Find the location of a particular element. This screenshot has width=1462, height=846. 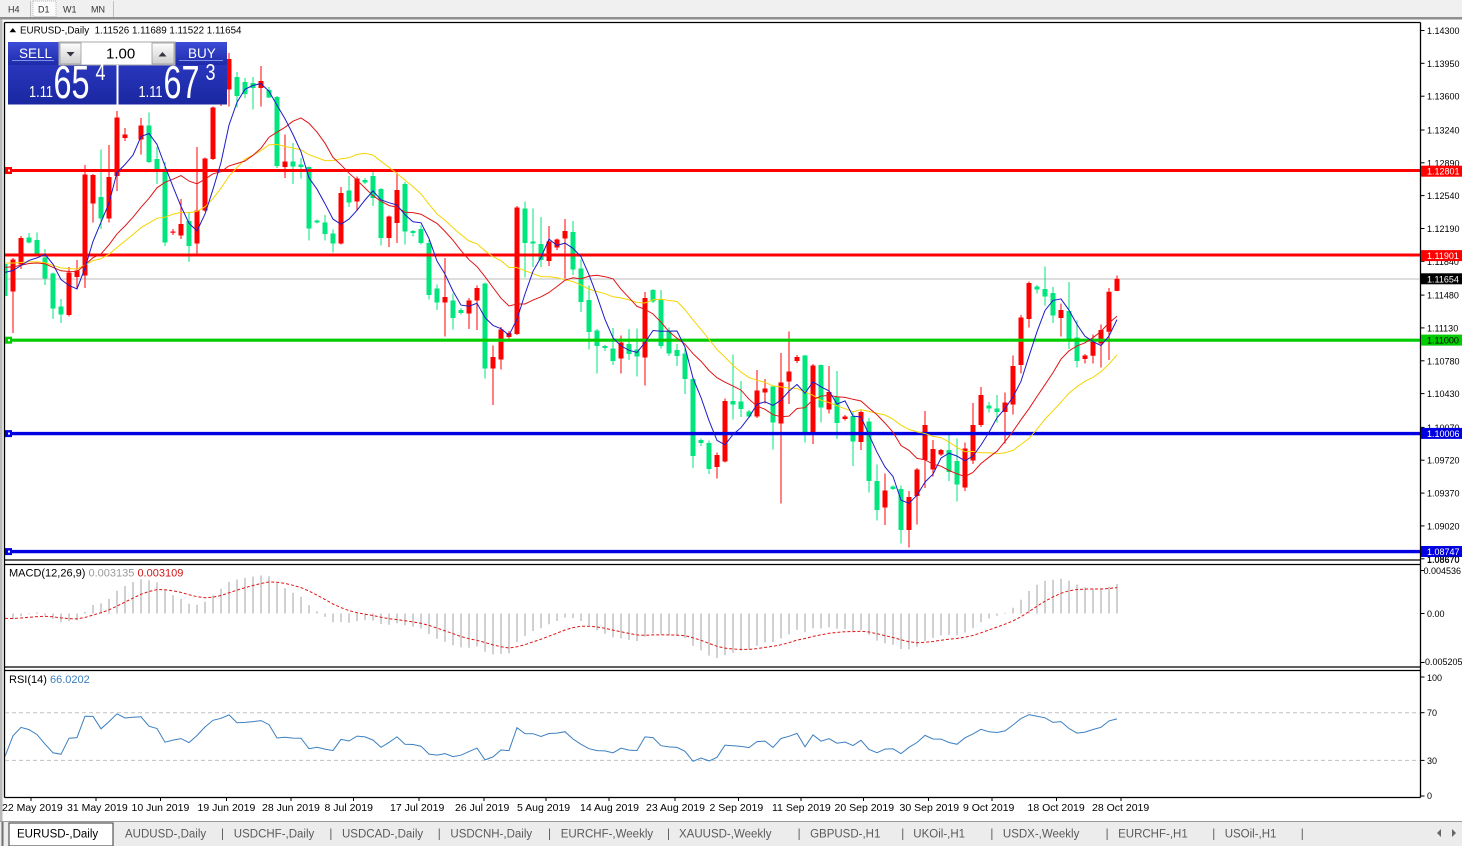

svg-text: 1.10430 is located at coordinates (1443, 394).